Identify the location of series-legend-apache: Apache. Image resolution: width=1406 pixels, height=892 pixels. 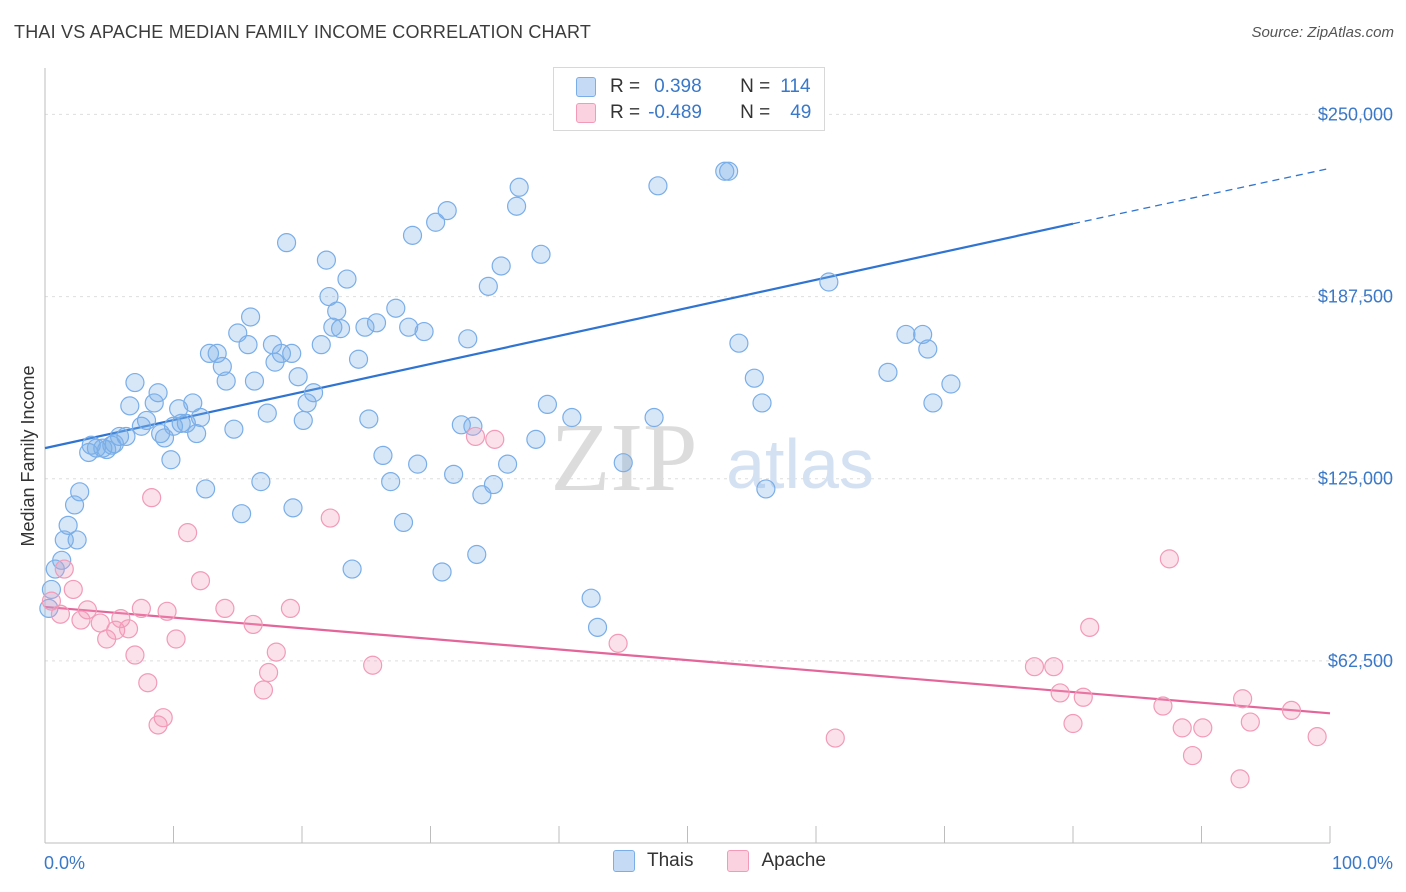
(776, 861).